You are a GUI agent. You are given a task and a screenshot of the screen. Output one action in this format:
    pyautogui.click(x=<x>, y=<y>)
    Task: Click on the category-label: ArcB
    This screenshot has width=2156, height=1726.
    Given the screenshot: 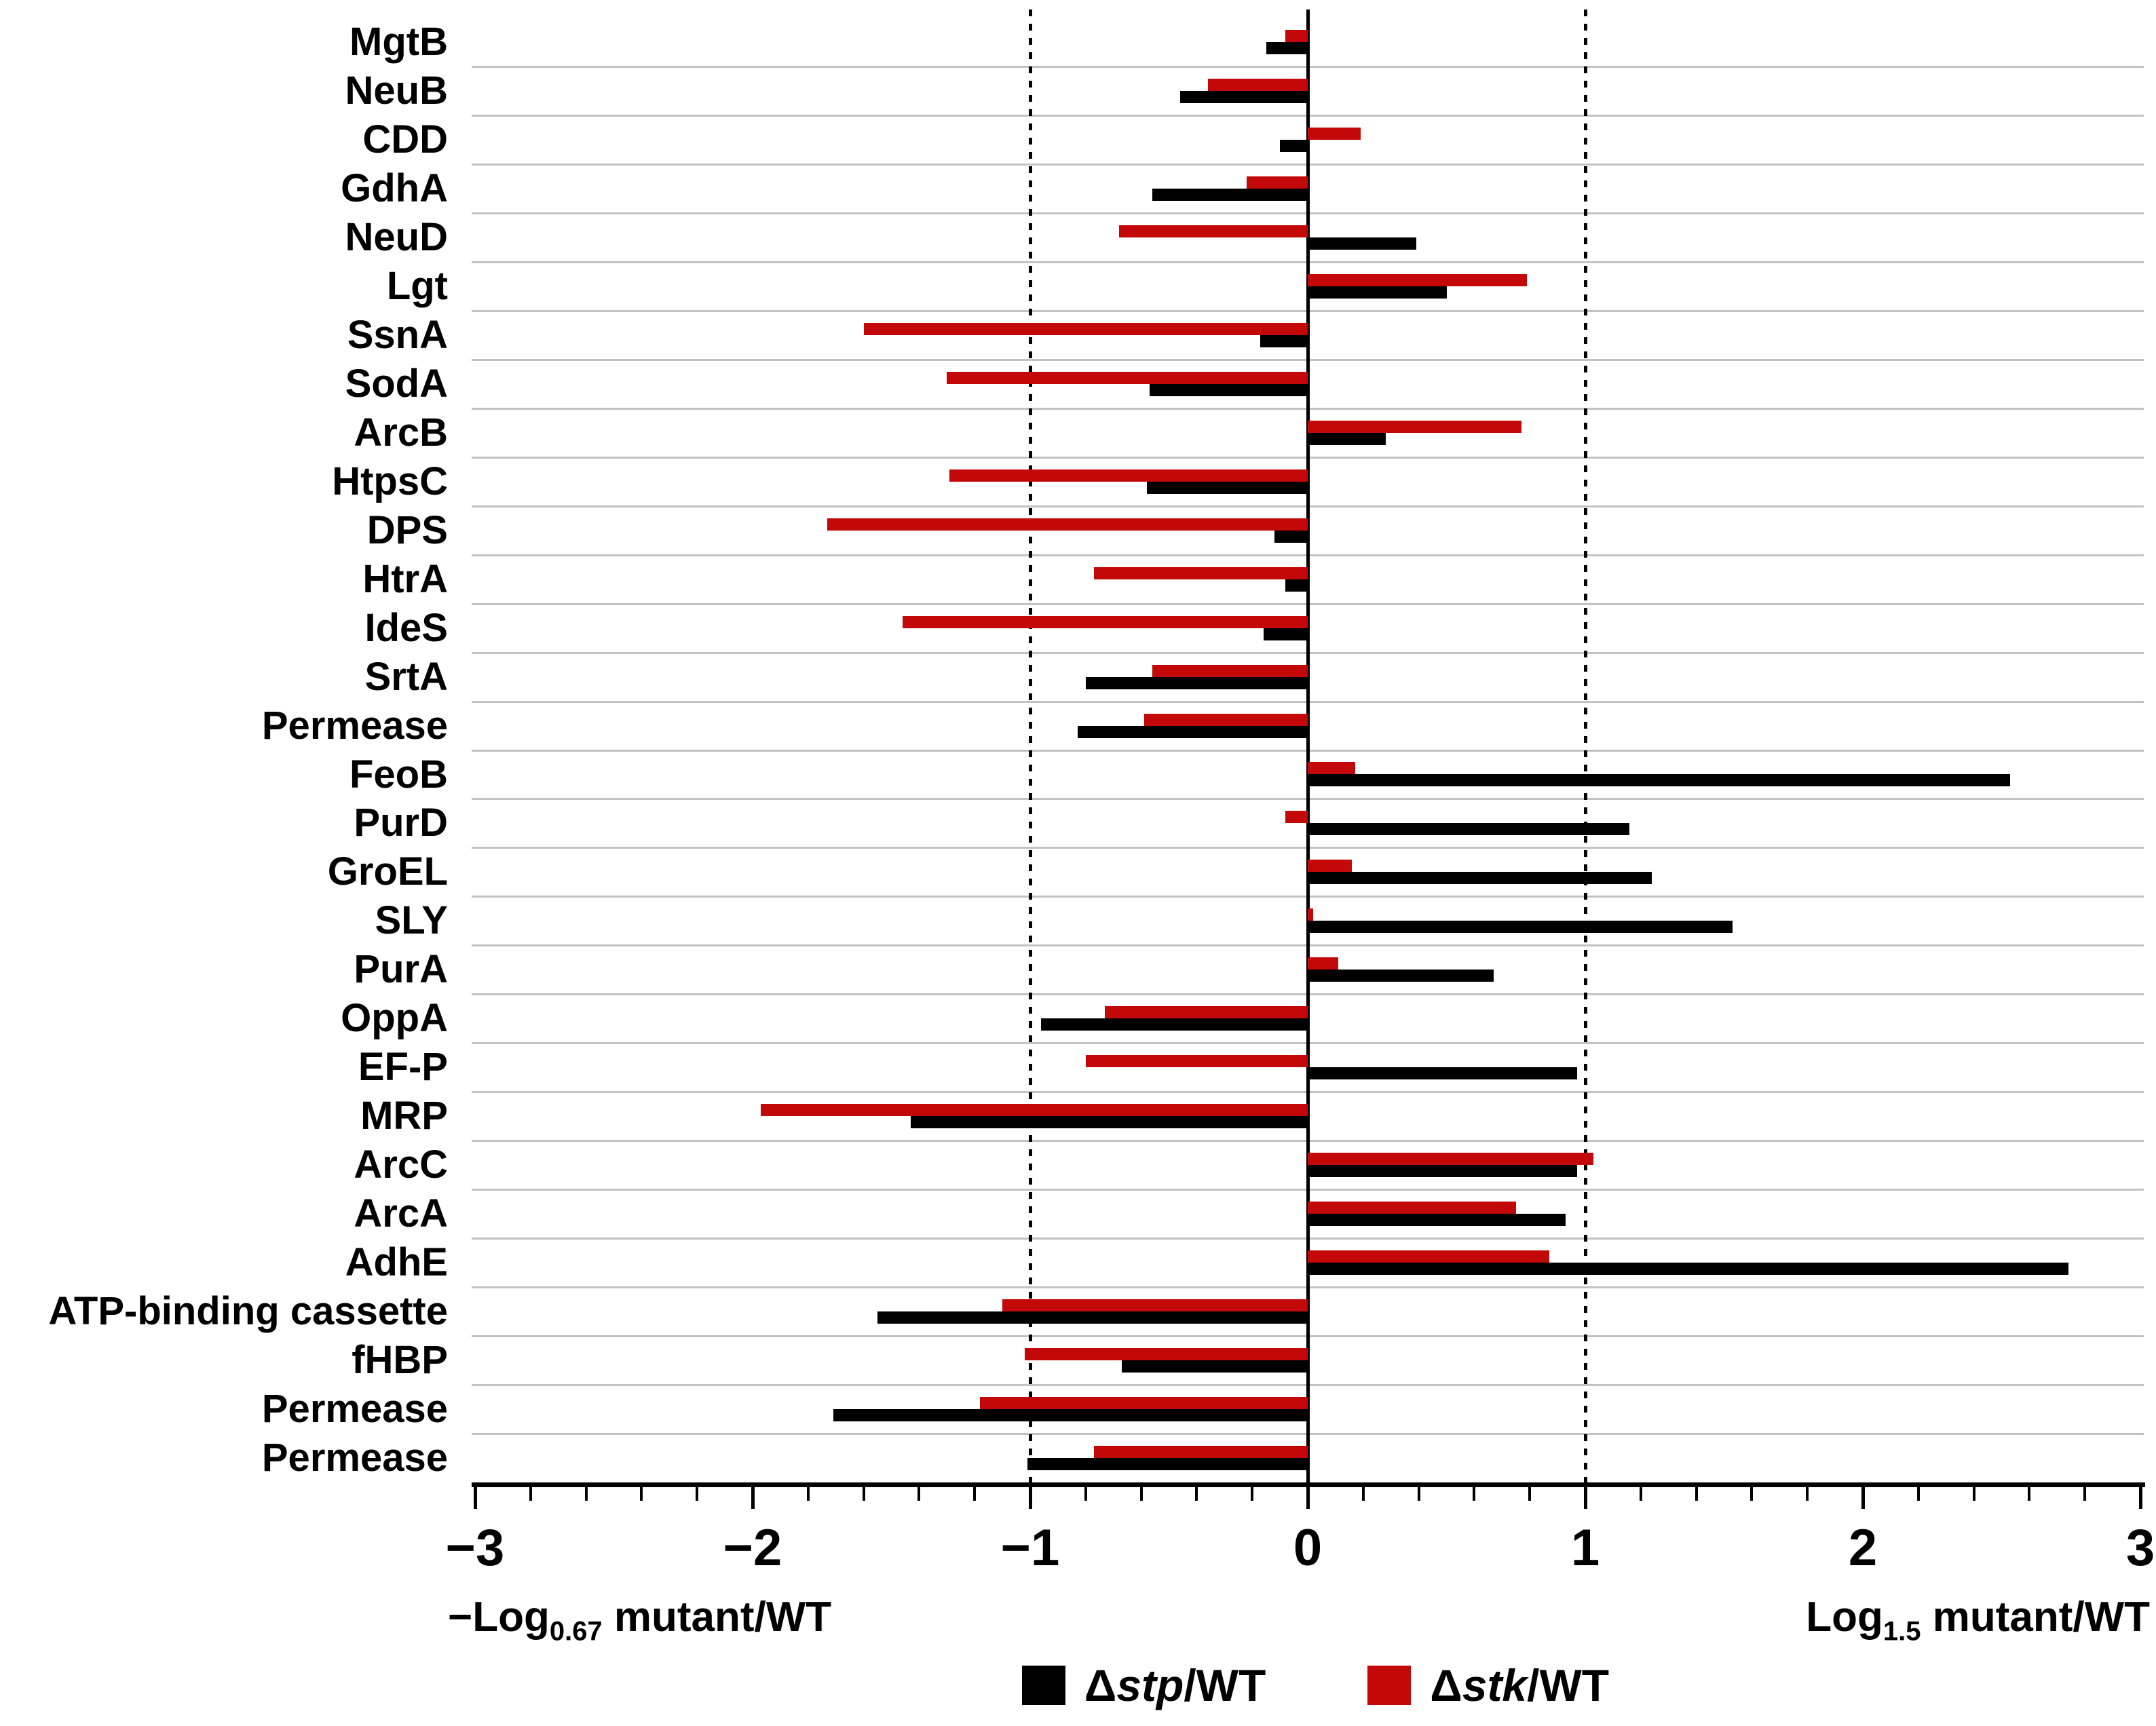 What is the action you would take?
    pyautogui.click(x=401, y=432)
    